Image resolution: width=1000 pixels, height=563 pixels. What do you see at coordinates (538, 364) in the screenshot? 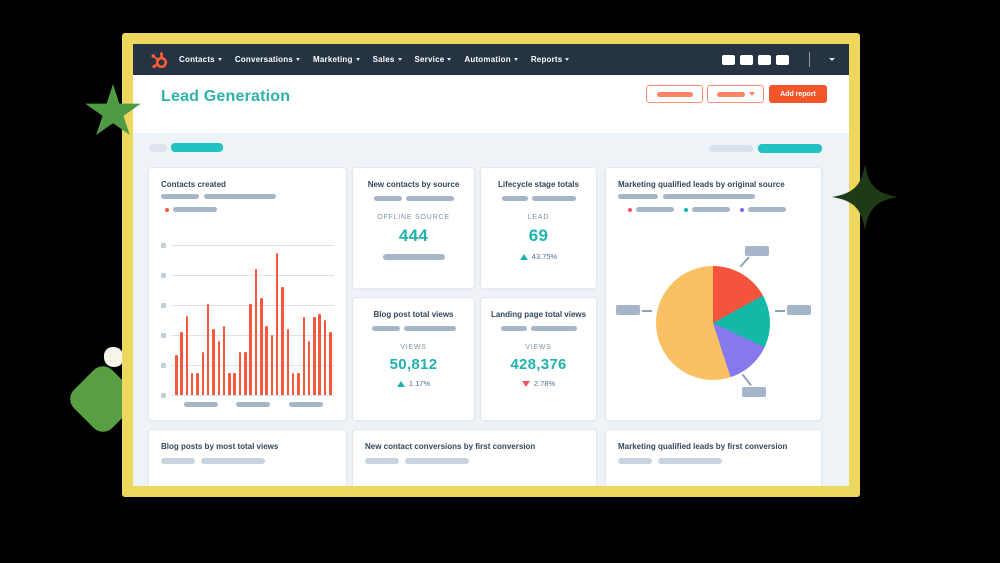
I see `metric-value: 428,376` at bounding box center [538, 364].